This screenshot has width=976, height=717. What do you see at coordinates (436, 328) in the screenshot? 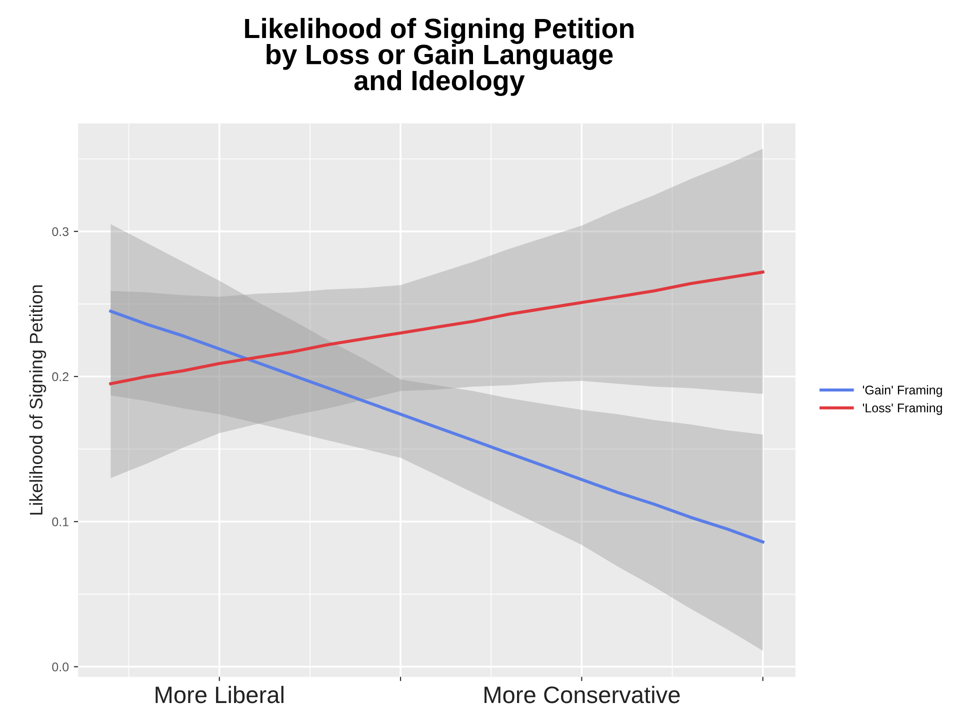
I see `line-series` at bounding box center [436, 328].